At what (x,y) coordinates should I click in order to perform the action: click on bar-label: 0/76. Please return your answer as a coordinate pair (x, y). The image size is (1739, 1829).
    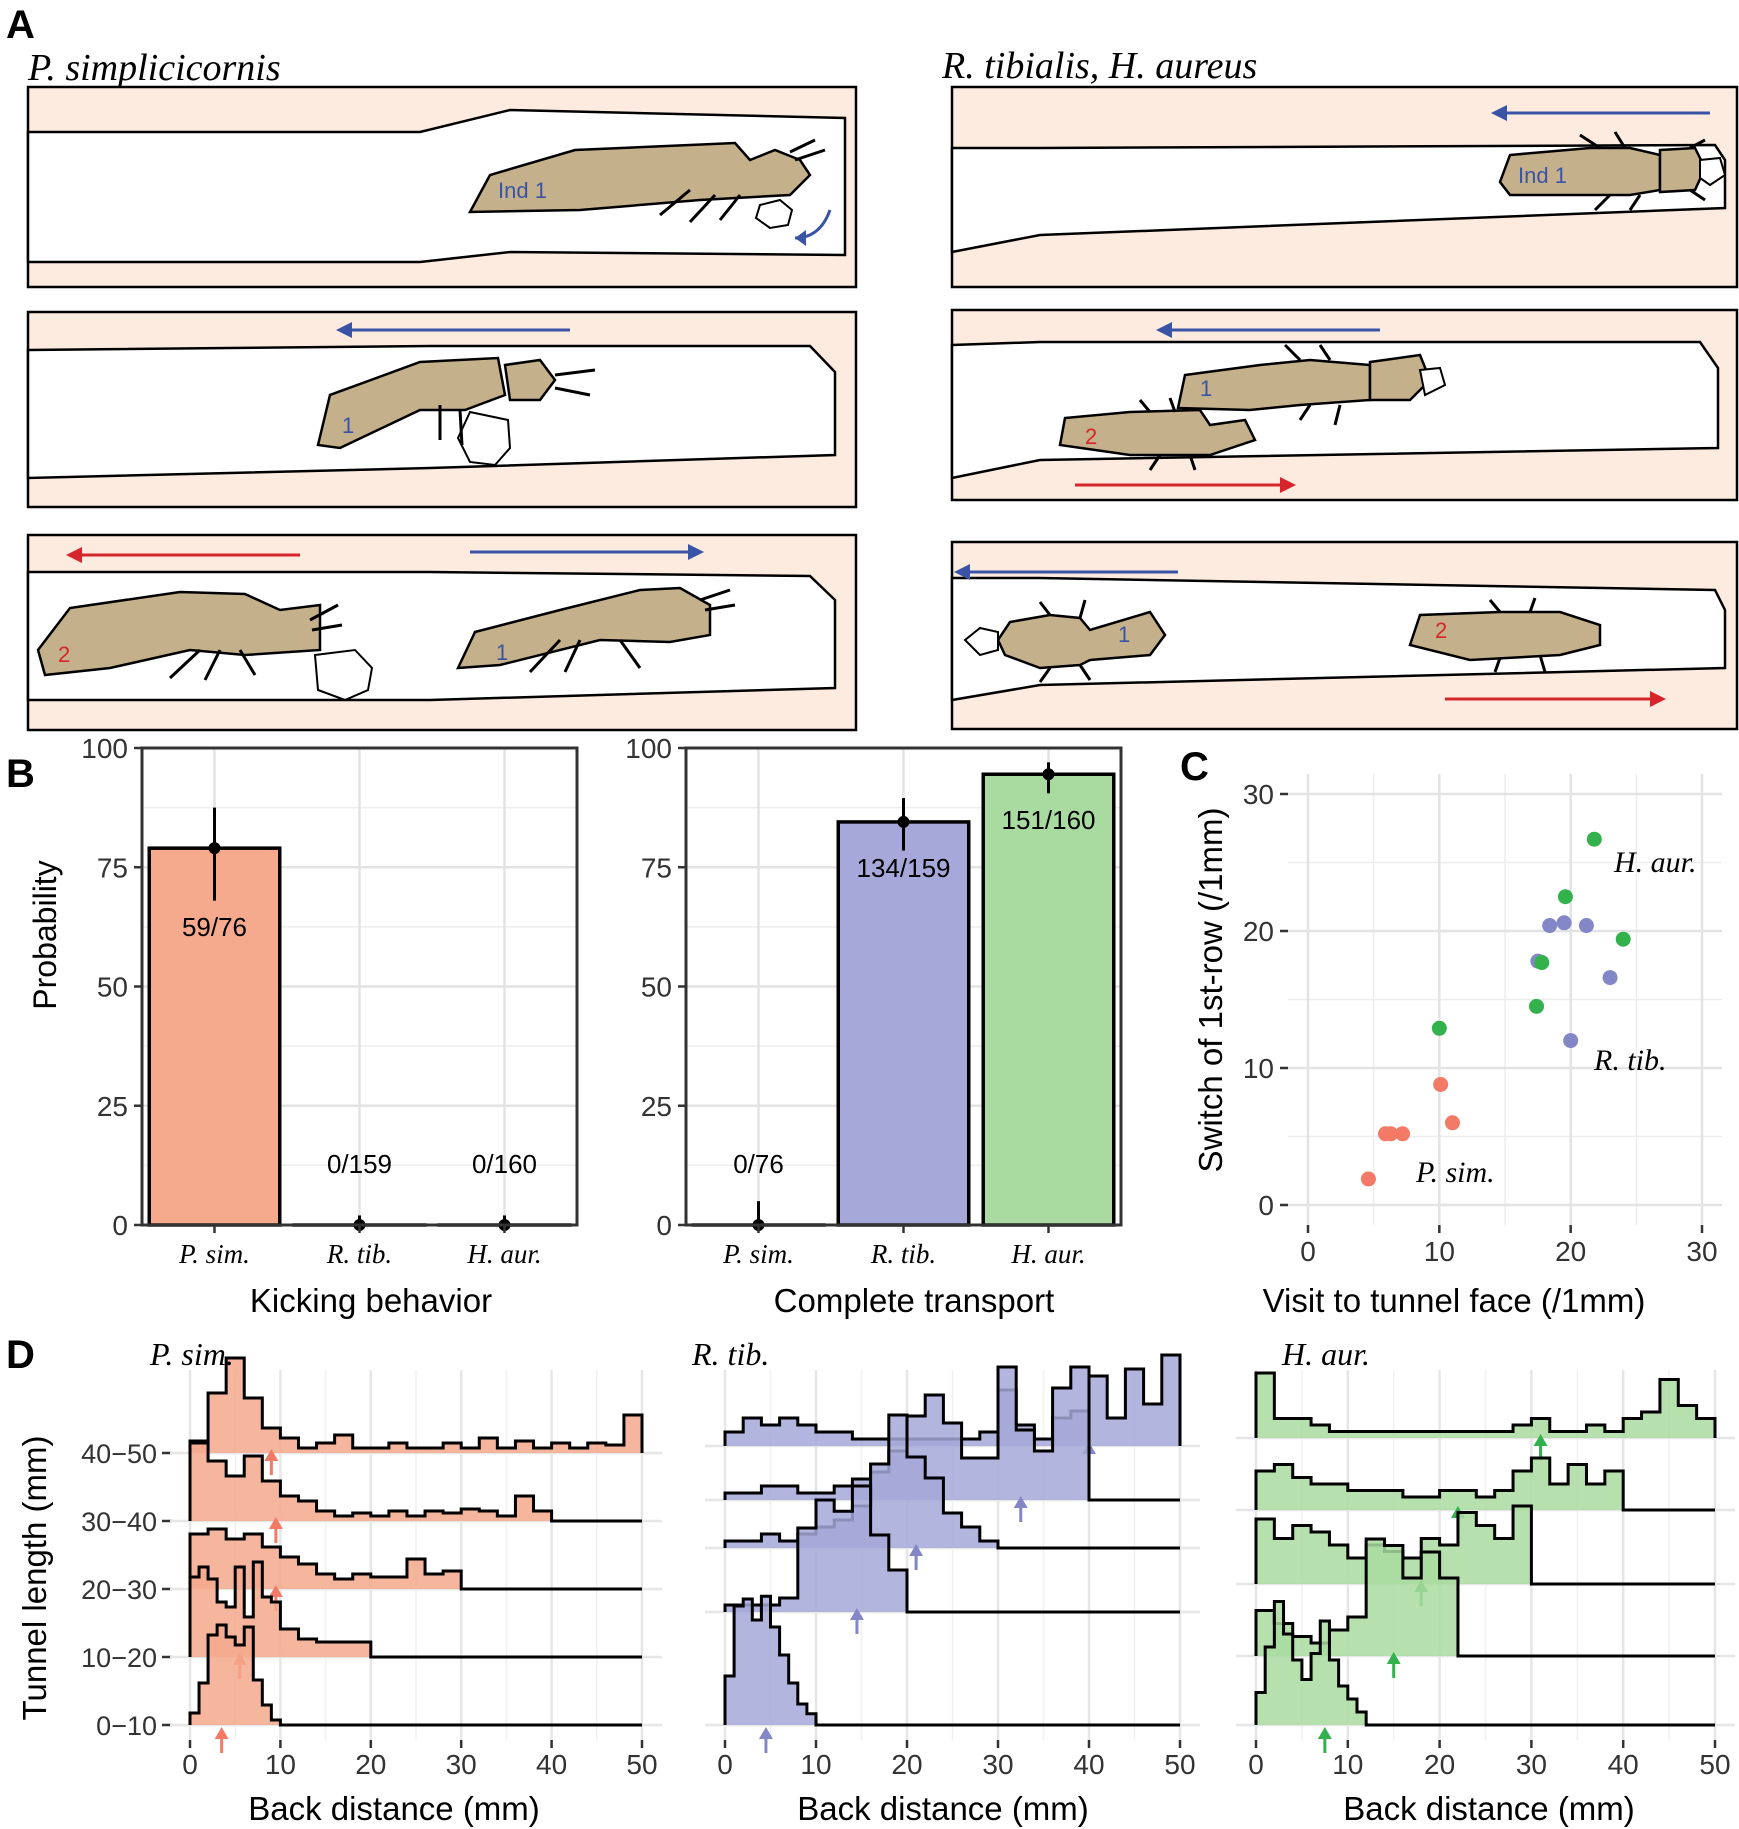
    Looking at the image, I should click on (758, 1164).